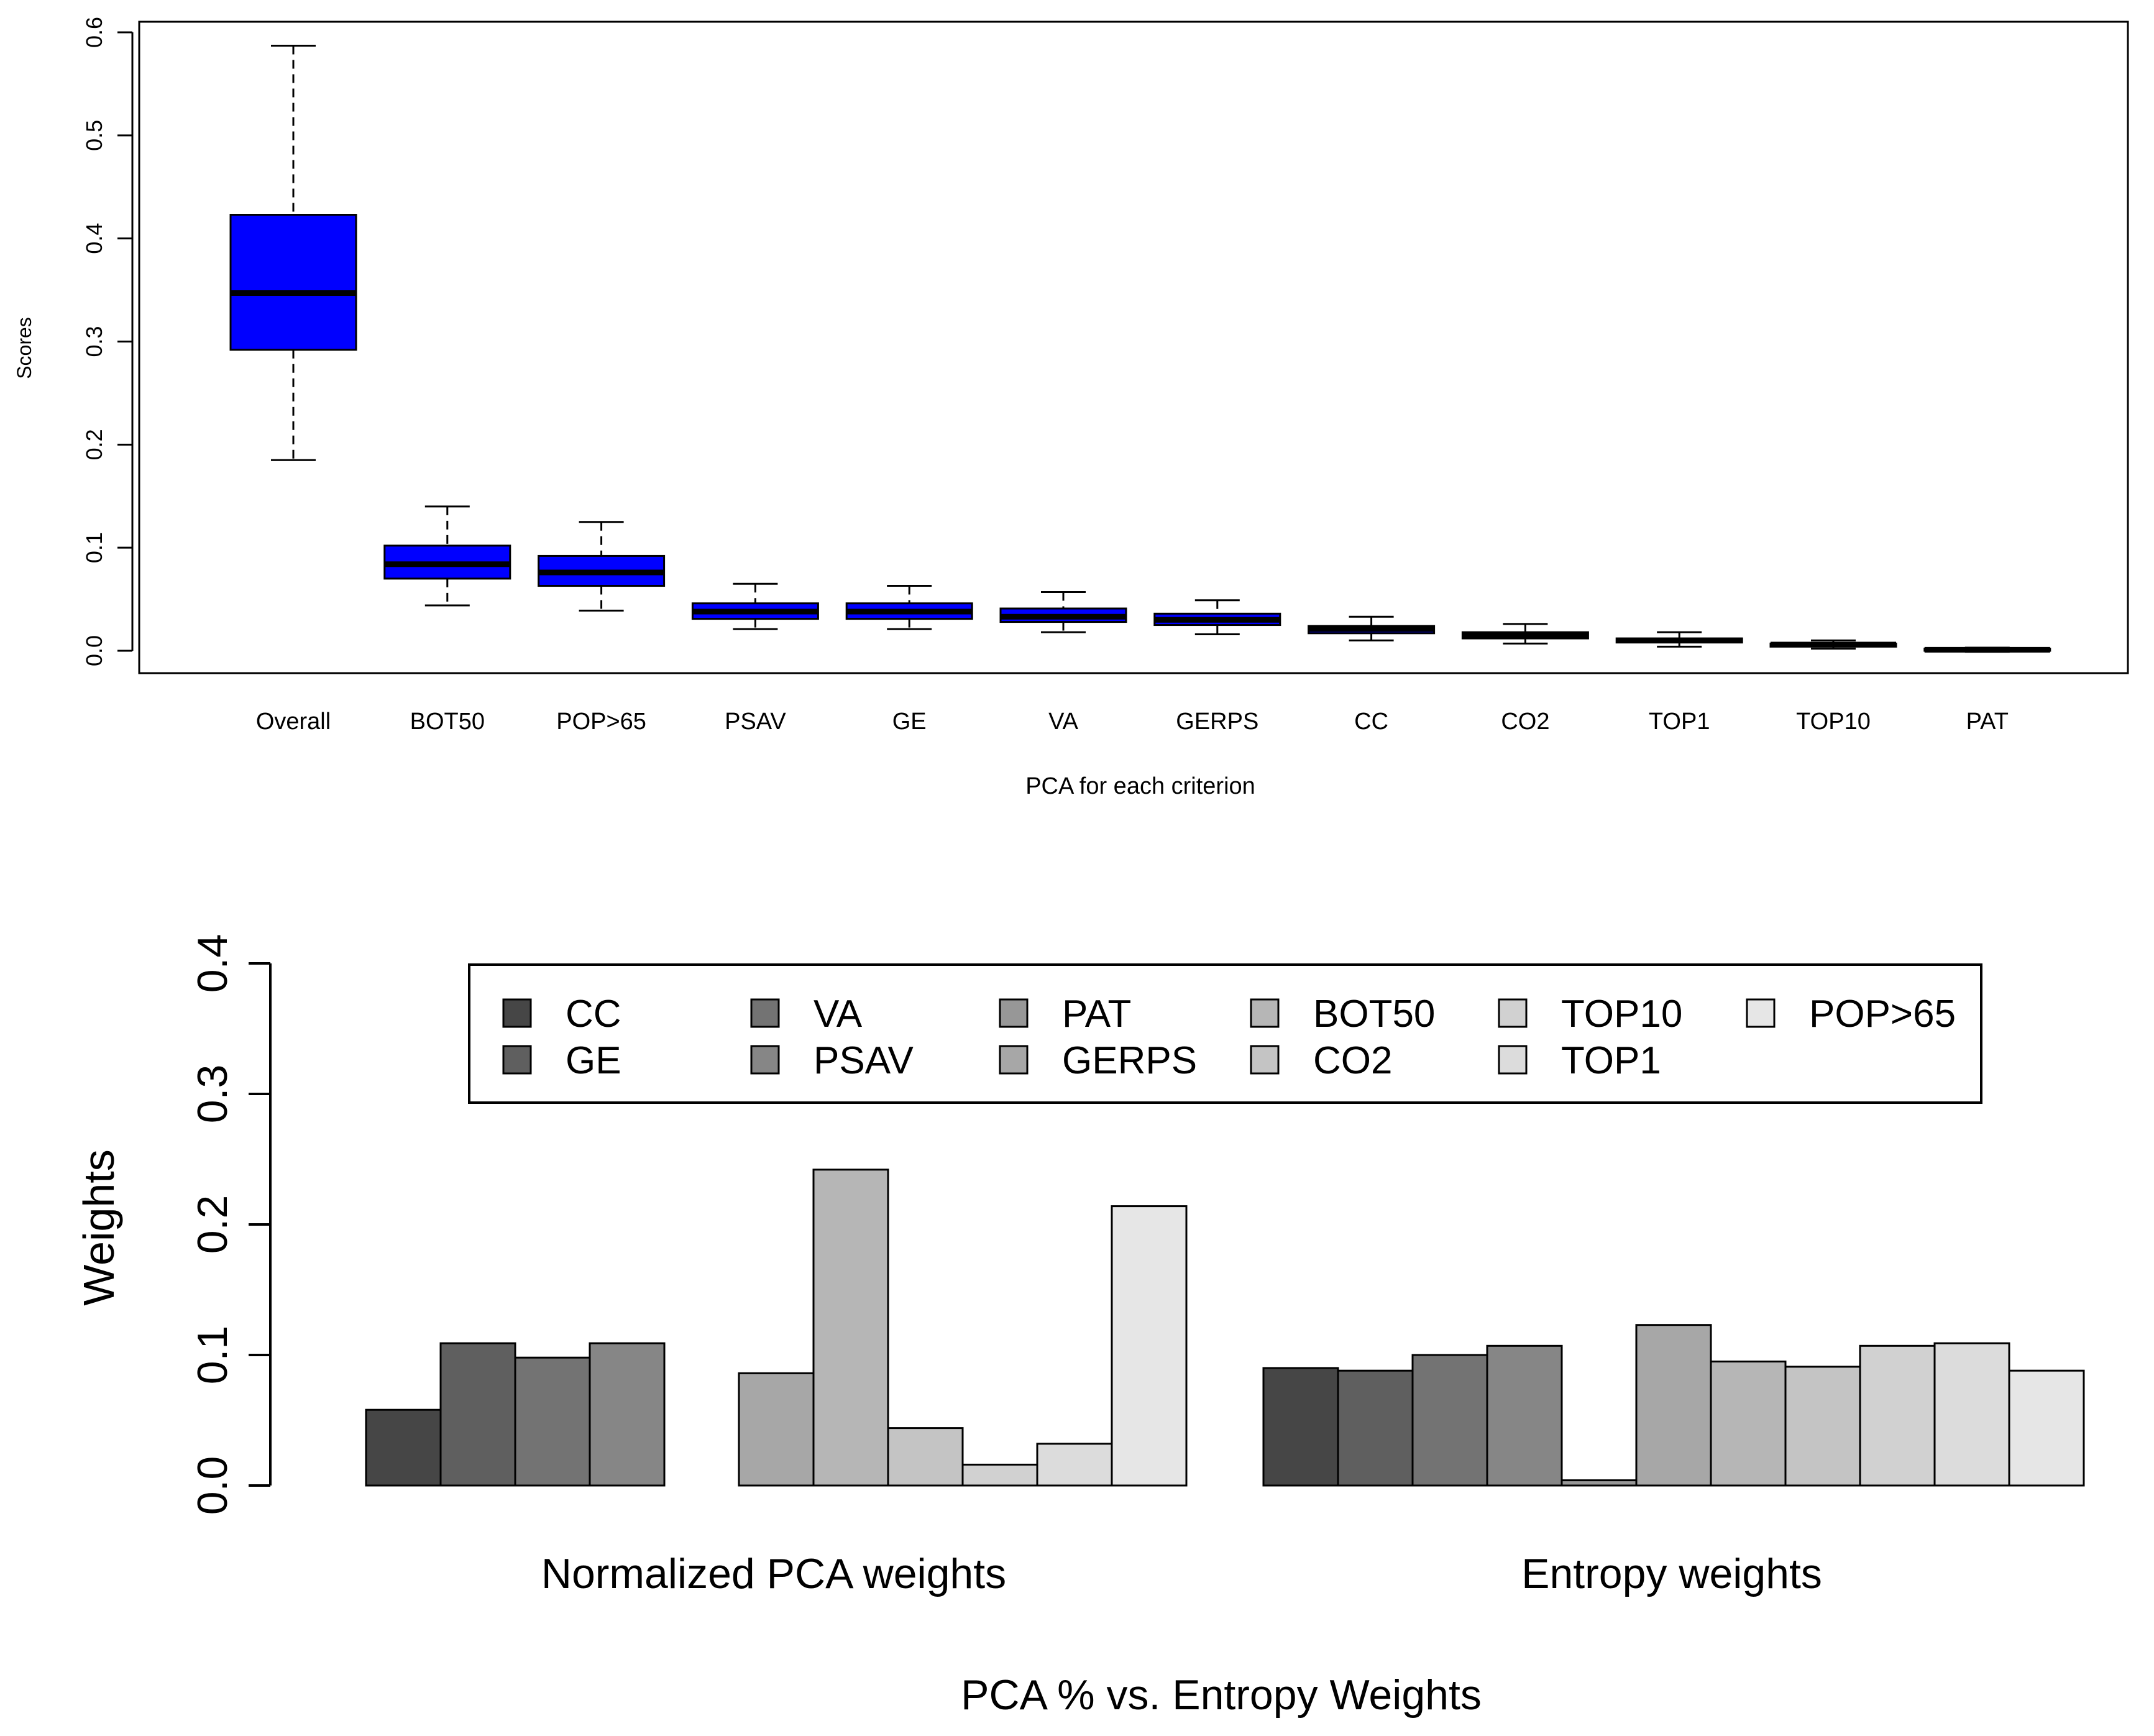 The height and width of the screenshot is (1736, 2154). I want to click on bar-y-tick-label: 0.0, so click(212, 1485).